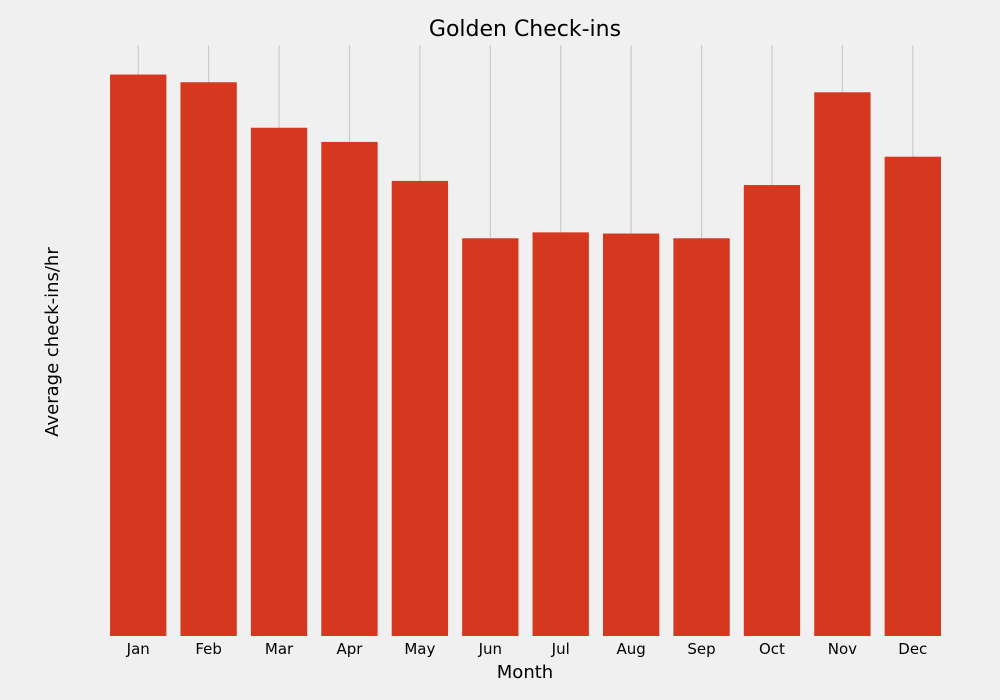  Describe the element at coordinates (490, 437) in the screenshot. I see `bar-jun` at that location.